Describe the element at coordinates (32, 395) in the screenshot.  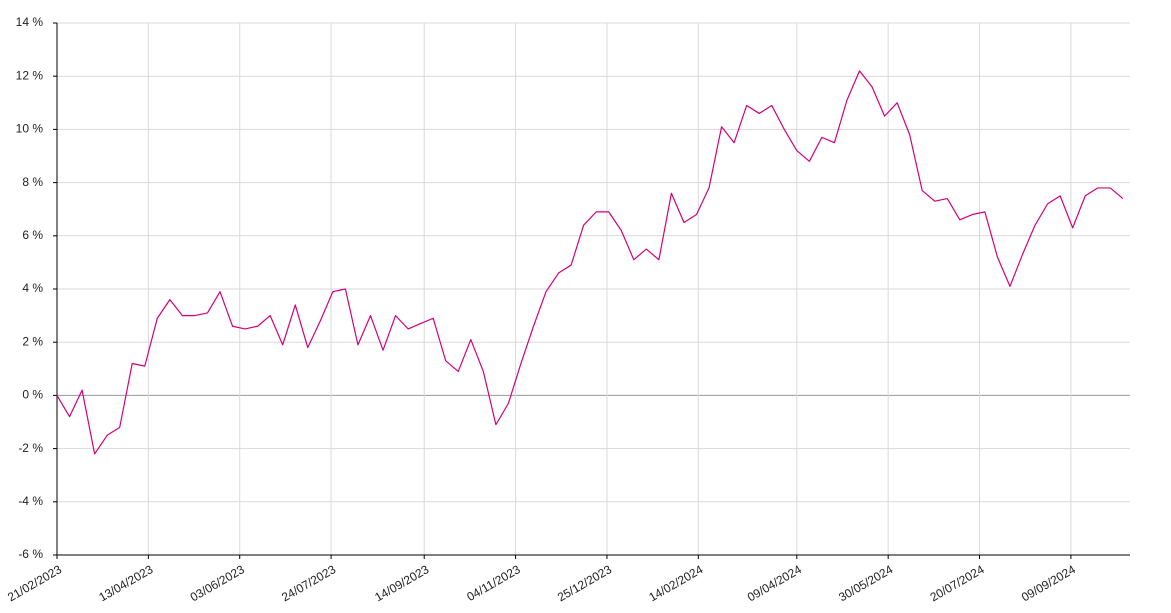
I see `y-tick-label: 0 %` at that location.